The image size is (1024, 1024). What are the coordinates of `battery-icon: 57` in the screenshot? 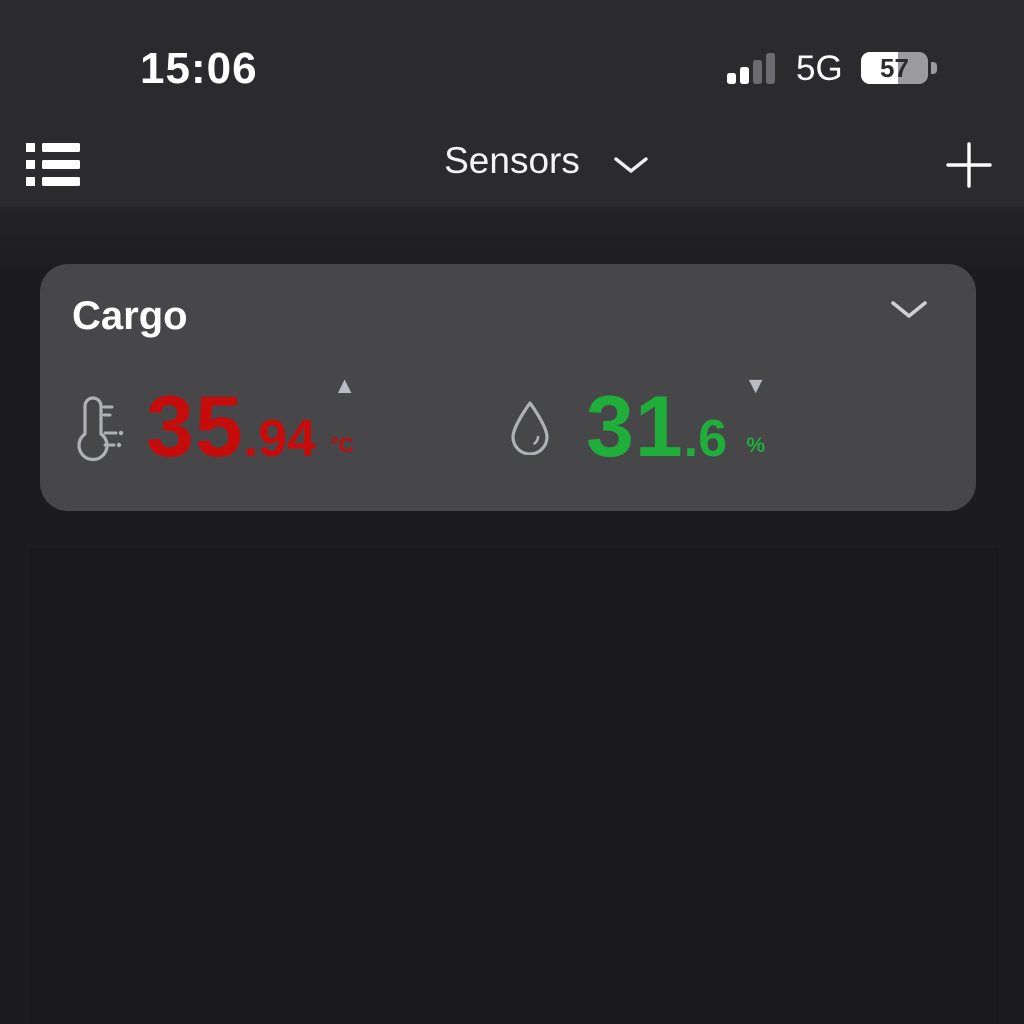 It's located at (894, 68).